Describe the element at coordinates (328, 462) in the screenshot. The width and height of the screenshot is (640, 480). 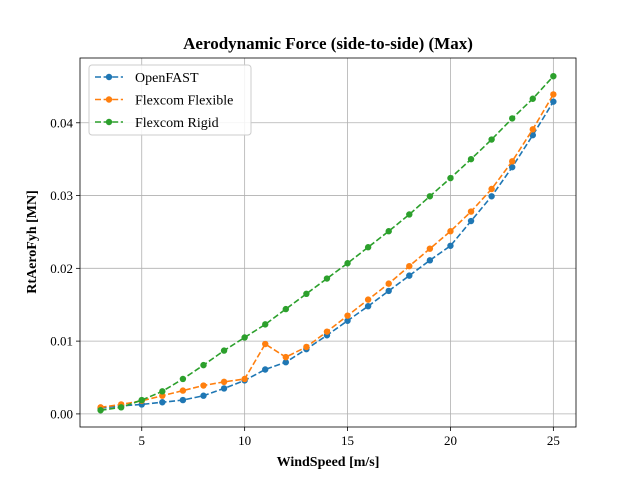
I see `x-axis-label: WindSpeed [m/s]` at that location.